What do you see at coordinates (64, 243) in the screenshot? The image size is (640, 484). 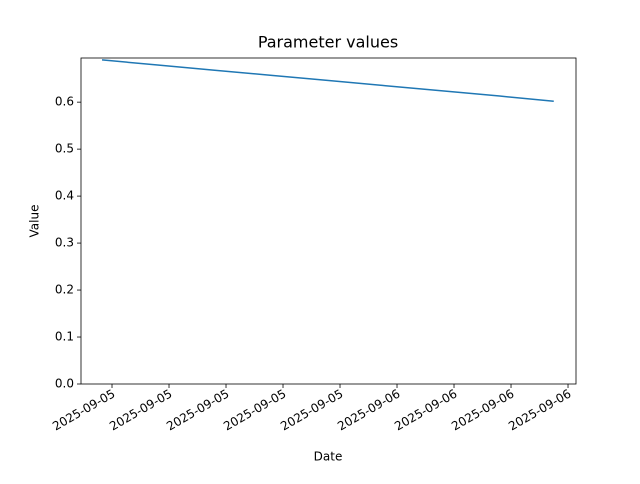 I see `y-tick-label: 0.3` at bounding box center [64, 243].